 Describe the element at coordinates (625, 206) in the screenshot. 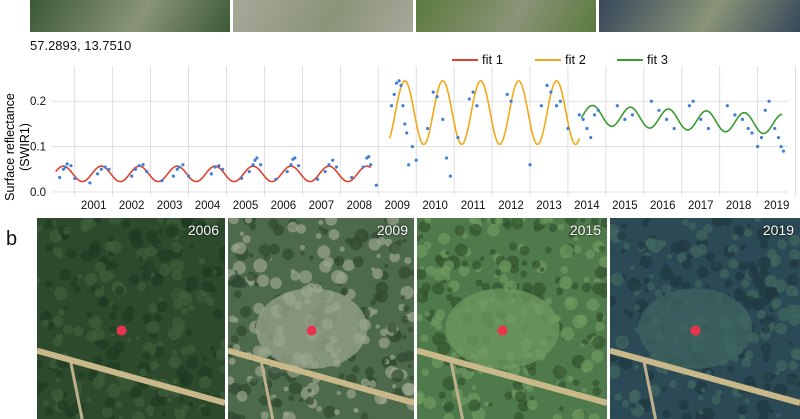

I see `x-tick-label: 2015` at that location.